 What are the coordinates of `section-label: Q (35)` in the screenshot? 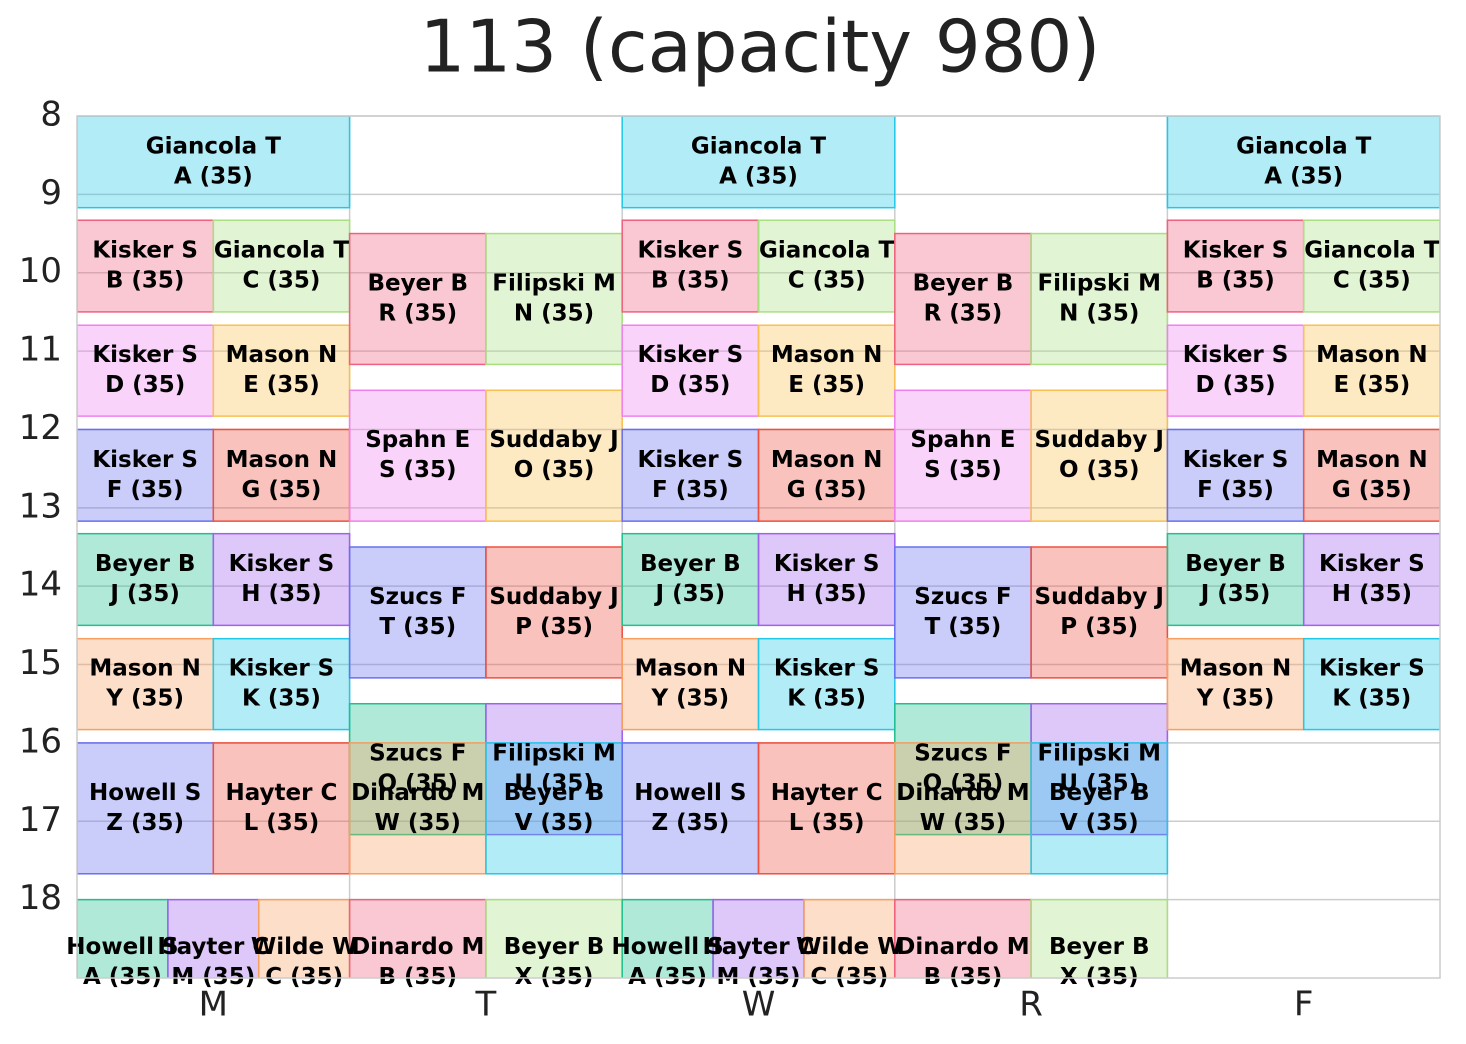 It's located at (963, 784).